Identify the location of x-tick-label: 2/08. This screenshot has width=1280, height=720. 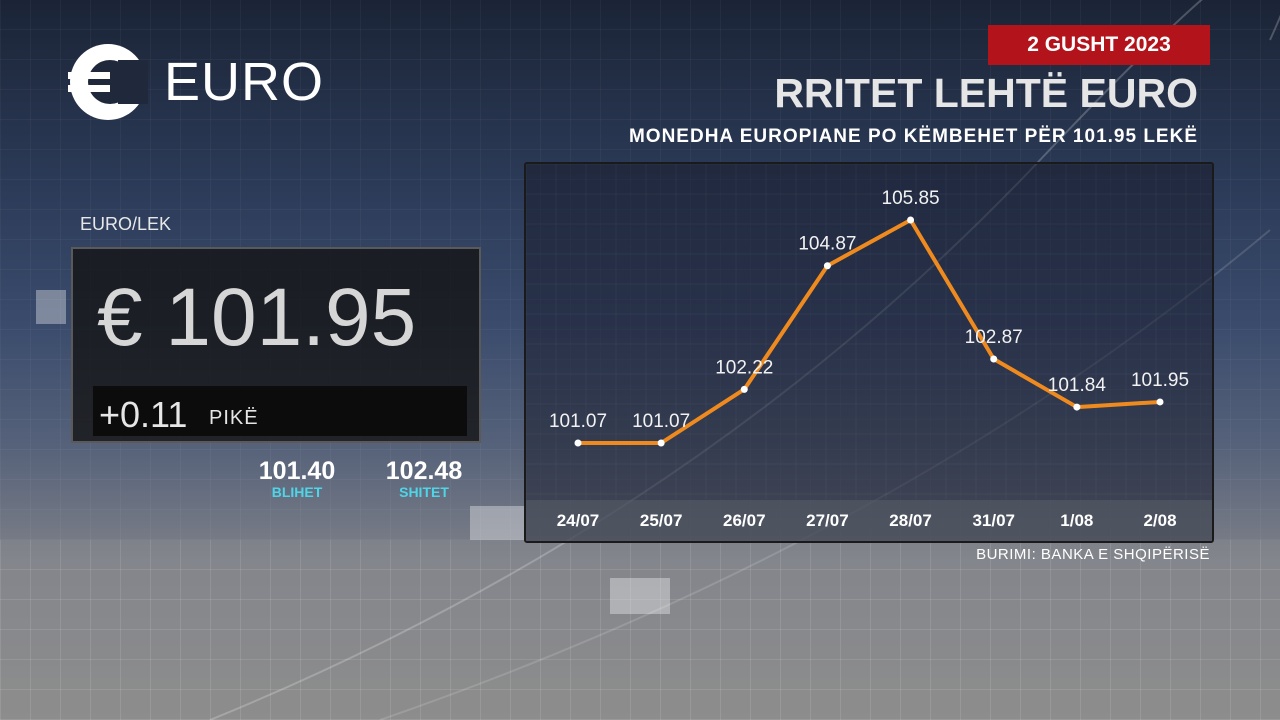
(1159, 520).